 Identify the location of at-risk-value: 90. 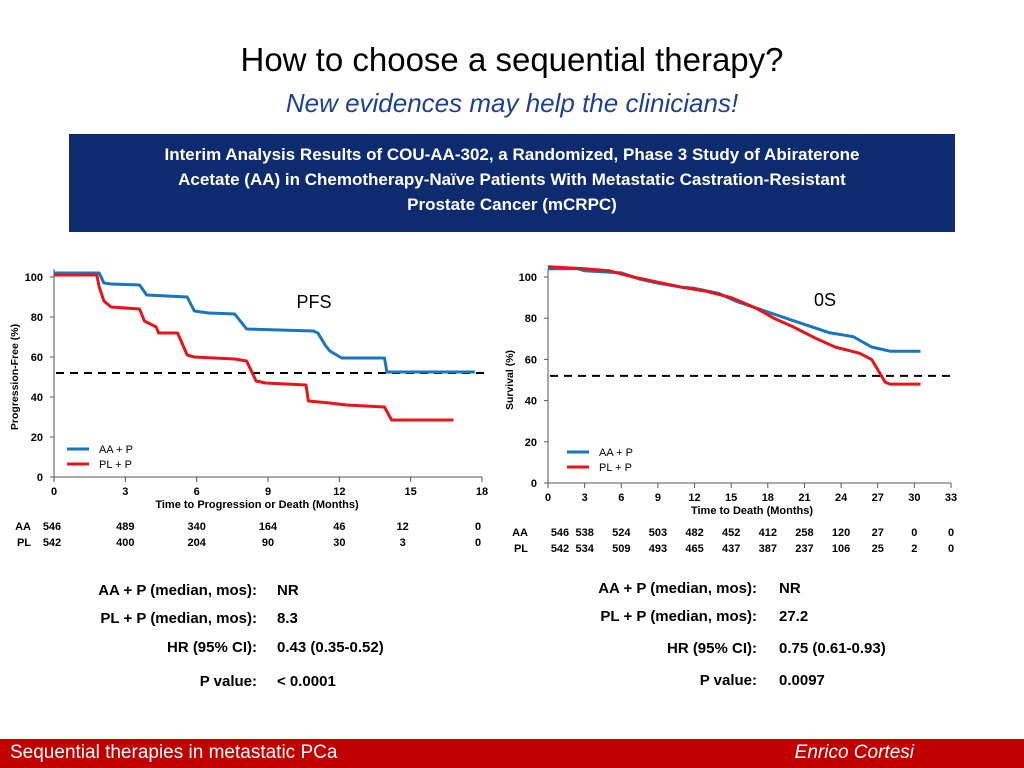
(268, 543).